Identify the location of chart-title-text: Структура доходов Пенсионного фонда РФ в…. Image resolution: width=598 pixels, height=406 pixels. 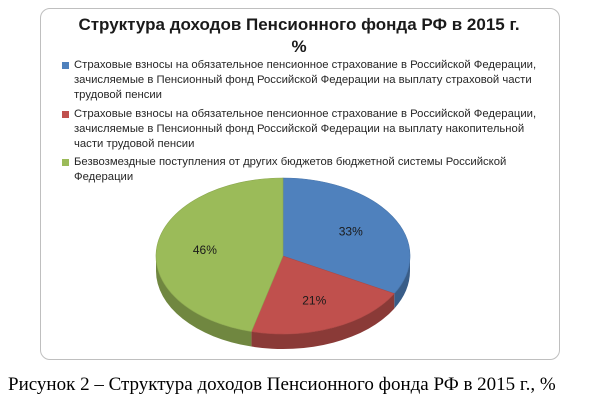
(299, 24).